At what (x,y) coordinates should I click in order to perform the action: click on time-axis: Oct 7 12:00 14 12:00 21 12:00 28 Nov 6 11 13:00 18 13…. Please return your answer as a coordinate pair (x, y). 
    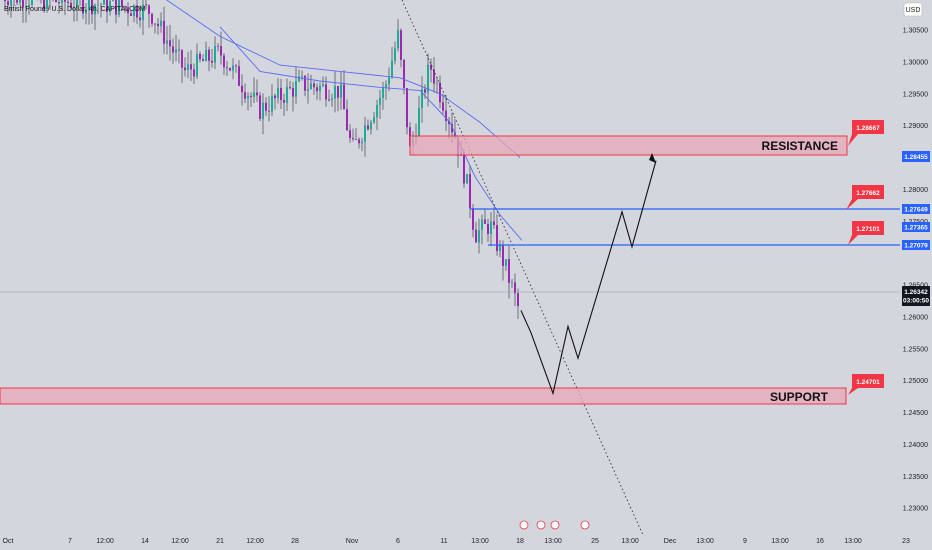
    Looking at the image, I should click on (456, 541).